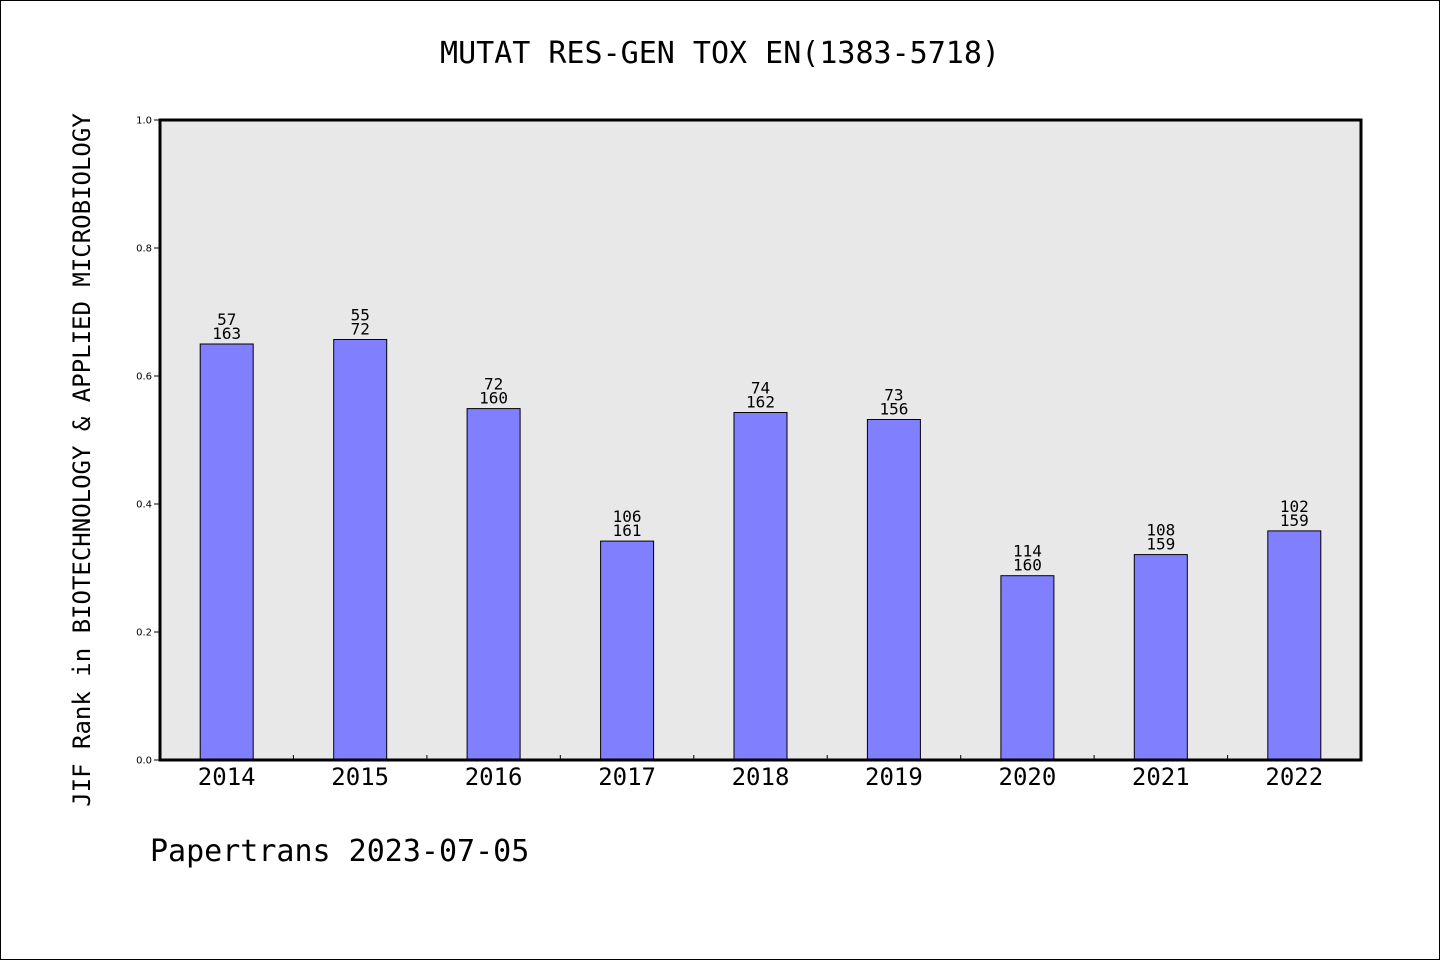 The width and height of the screenshot is (1440, 960). I want to click on bar-total-label: 72, so click(360, 329).